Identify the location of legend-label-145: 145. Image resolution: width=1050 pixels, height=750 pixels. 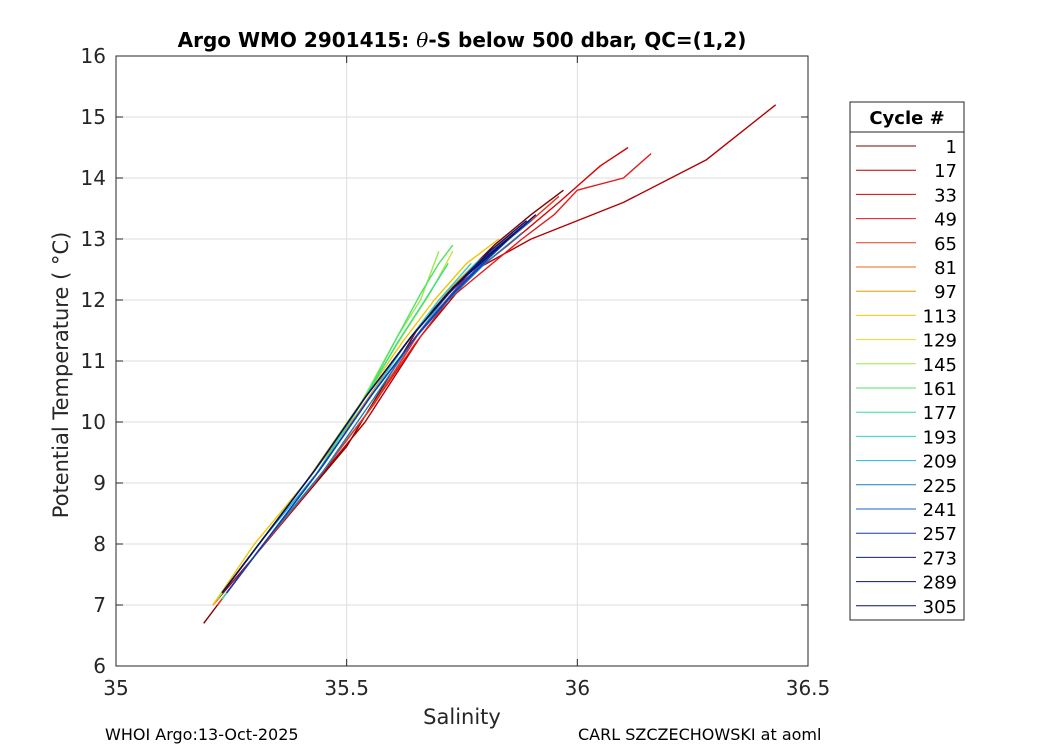
(940, 365).